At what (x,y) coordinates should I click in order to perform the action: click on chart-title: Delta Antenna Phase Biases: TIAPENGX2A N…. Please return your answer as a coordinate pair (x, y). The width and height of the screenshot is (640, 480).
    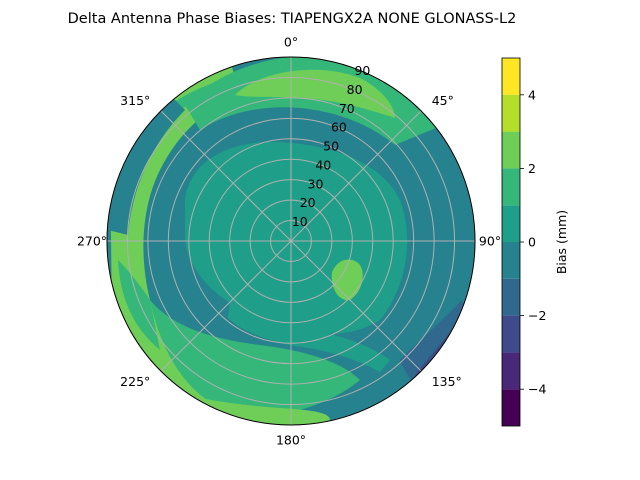
    Looking at the image, I should click on (292, 19).